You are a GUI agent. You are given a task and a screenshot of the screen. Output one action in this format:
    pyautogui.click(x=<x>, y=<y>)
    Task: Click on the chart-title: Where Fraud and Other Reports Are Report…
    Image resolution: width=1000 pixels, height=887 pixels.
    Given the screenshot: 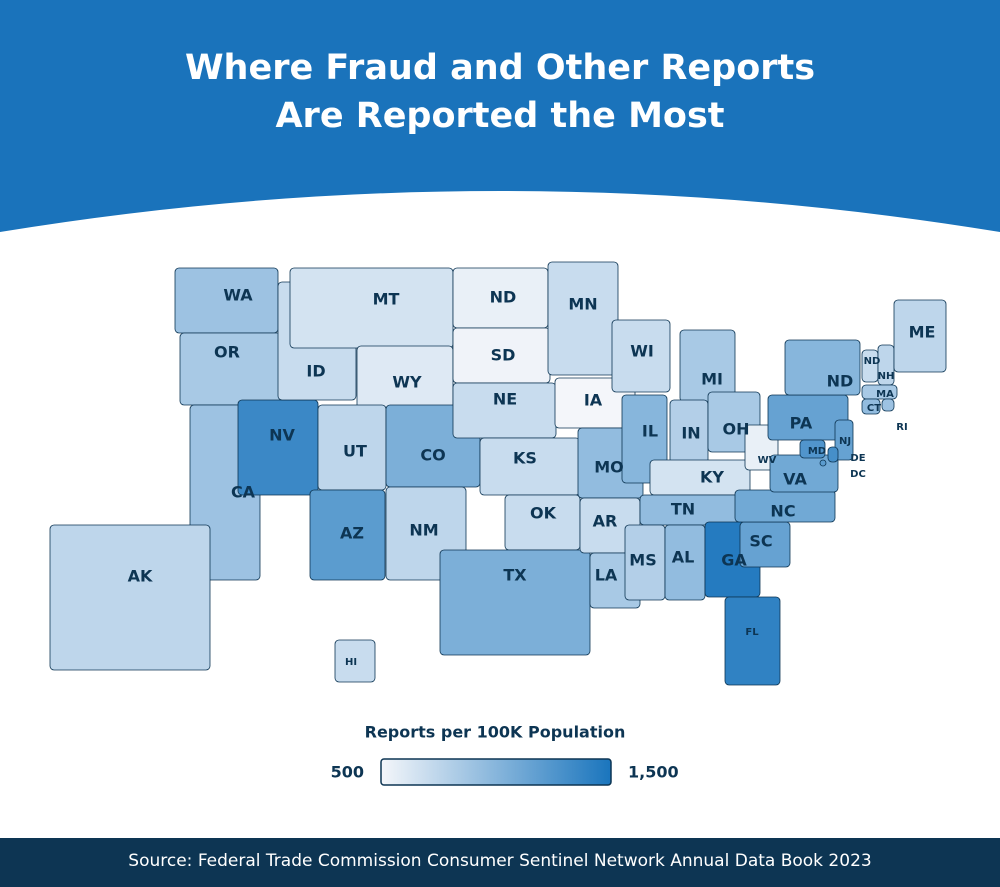 What is the action you would take?
    pyautogui.click(x=500, y=92)
    